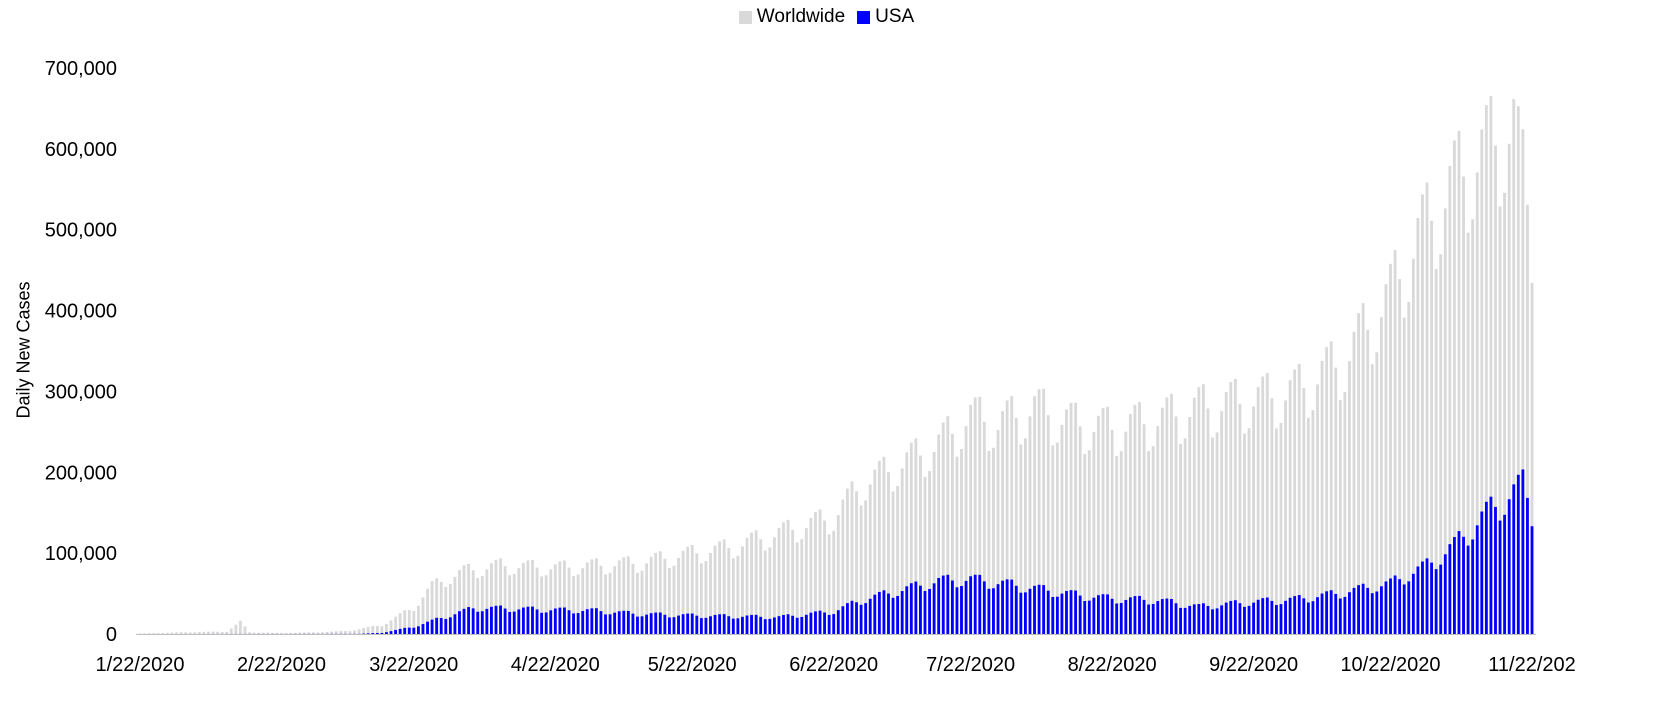  I want to click on y-tick-label: 100,000, so click(81, 554).